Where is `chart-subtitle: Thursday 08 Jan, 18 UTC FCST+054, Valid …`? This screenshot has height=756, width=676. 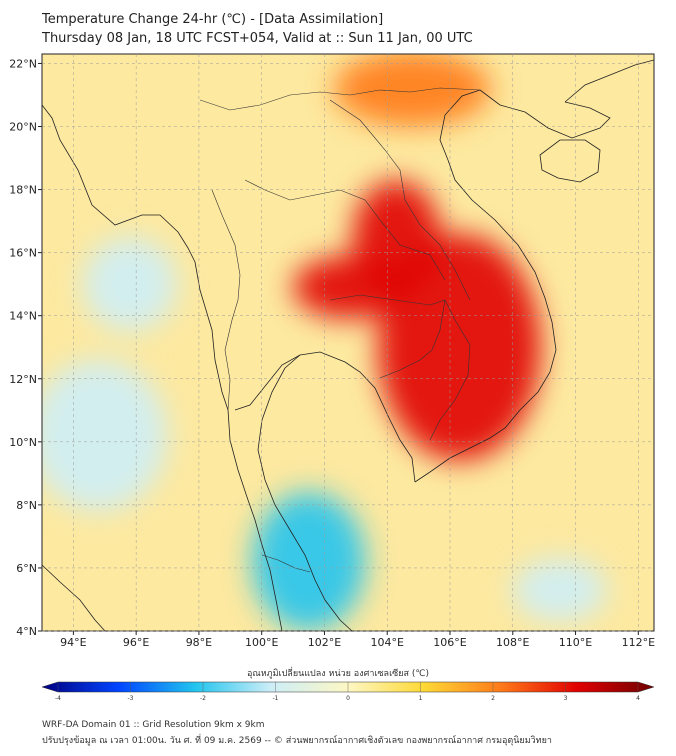 chart-subtitle: Thursday 08 Jan, 18 UTC FCST+054, Valid … is located at coordinates (257, 38).